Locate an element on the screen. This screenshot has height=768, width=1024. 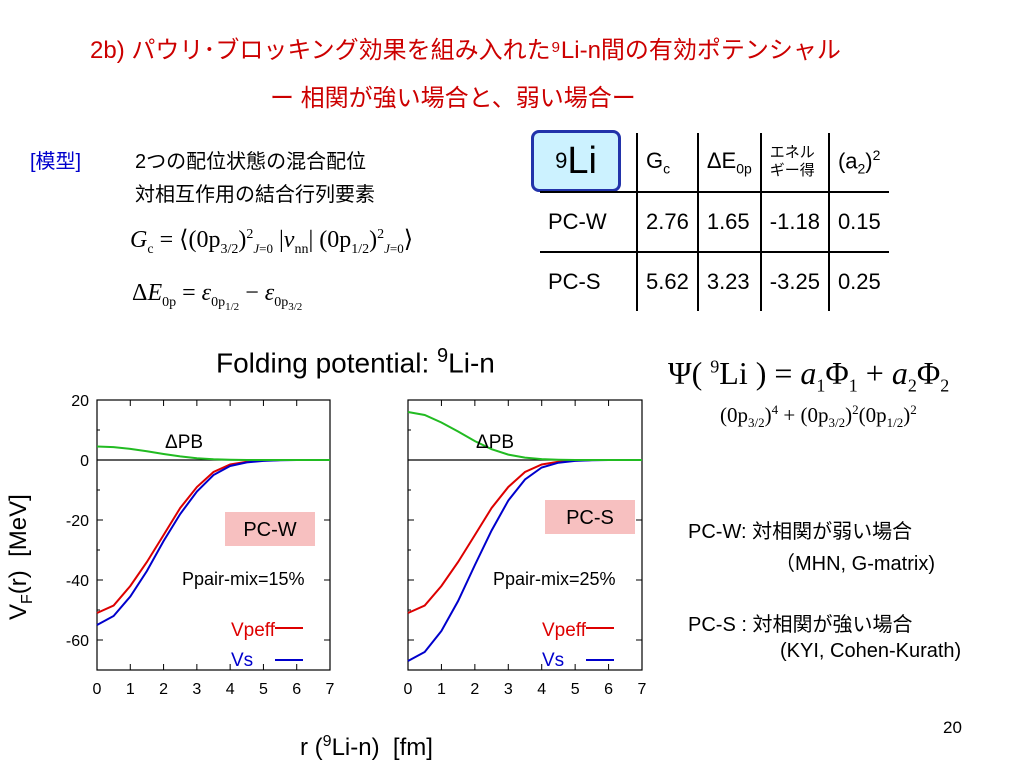
header-energy-gain: エネル ギー得 is located at coordinates (794, 162).